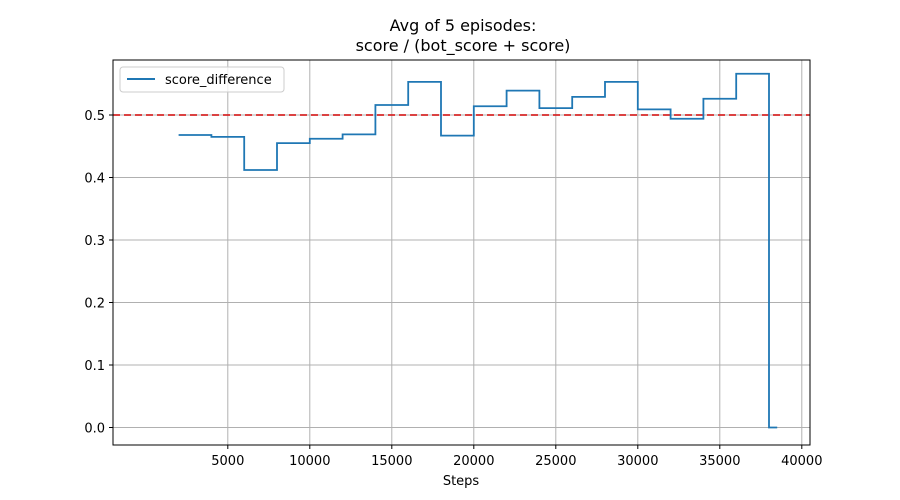  I want to click on x-tick-label: 5000, so click(227, 461).